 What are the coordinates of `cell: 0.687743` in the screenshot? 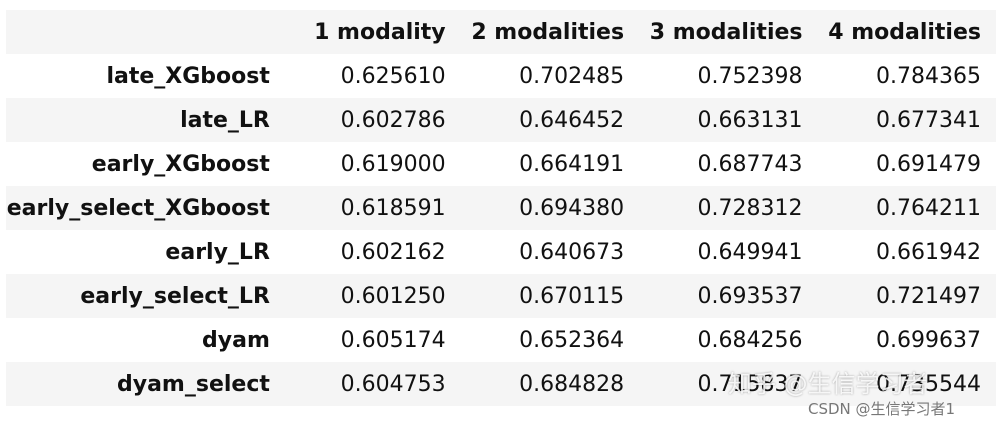 It's located at (750, 164).